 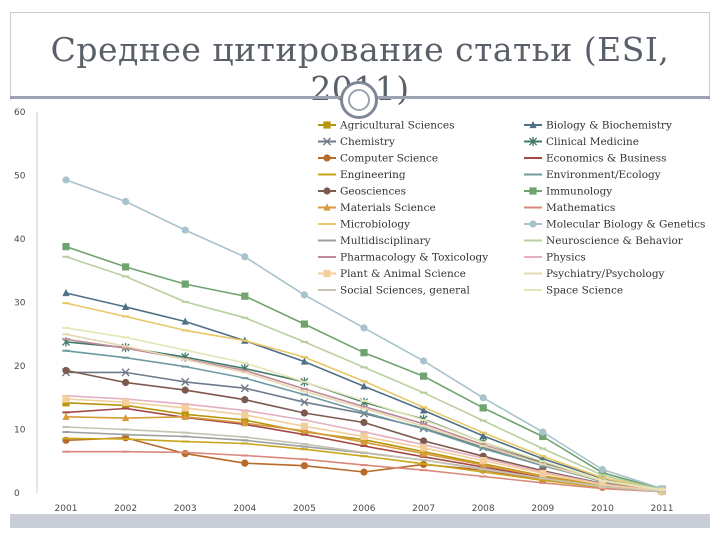 I want to click on x-tick-label: 2004, so click(x=244, y=509).